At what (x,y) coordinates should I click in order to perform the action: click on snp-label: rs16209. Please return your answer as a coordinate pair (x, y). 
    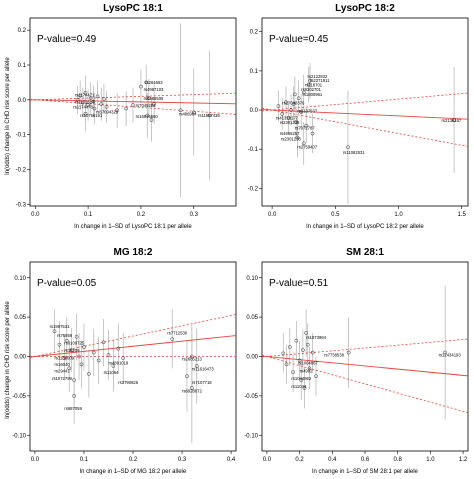
    Looking at the image, I should click on (72, 350).